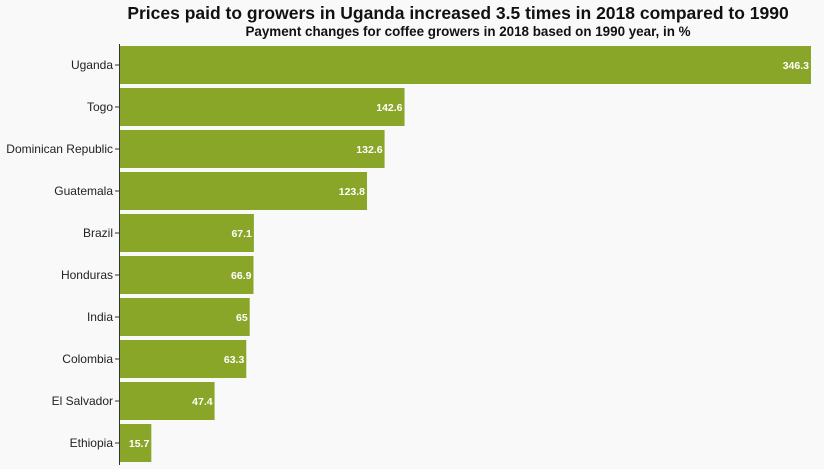 The height and width of the screenshot is (469, 824). What do you see at coordinates (82, 401) in the screenshot?
I see `category-label: El Salvador` at bounding box center [82, 401].